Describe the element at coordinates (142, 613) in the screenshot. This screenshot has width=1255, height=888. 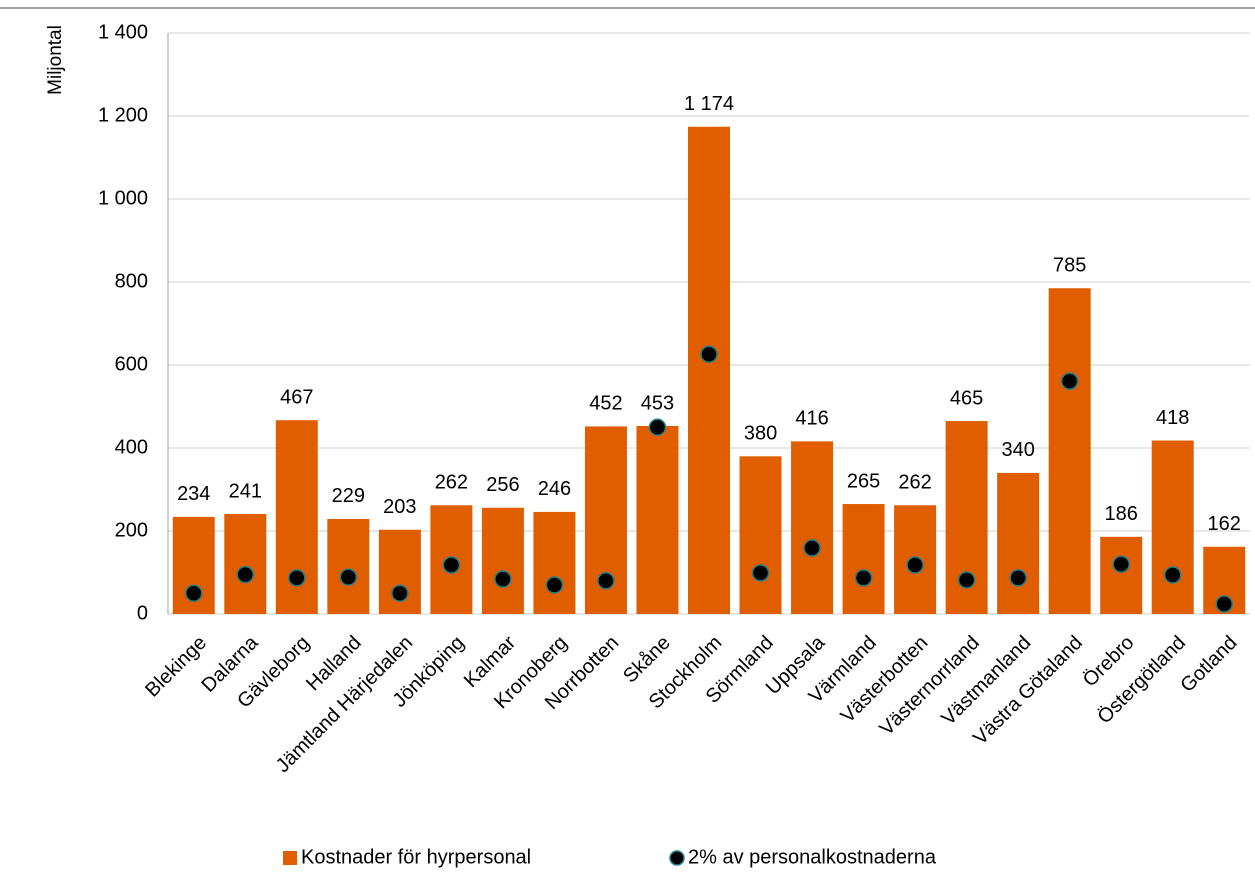
I see `y-tick-label: 0` at that location.